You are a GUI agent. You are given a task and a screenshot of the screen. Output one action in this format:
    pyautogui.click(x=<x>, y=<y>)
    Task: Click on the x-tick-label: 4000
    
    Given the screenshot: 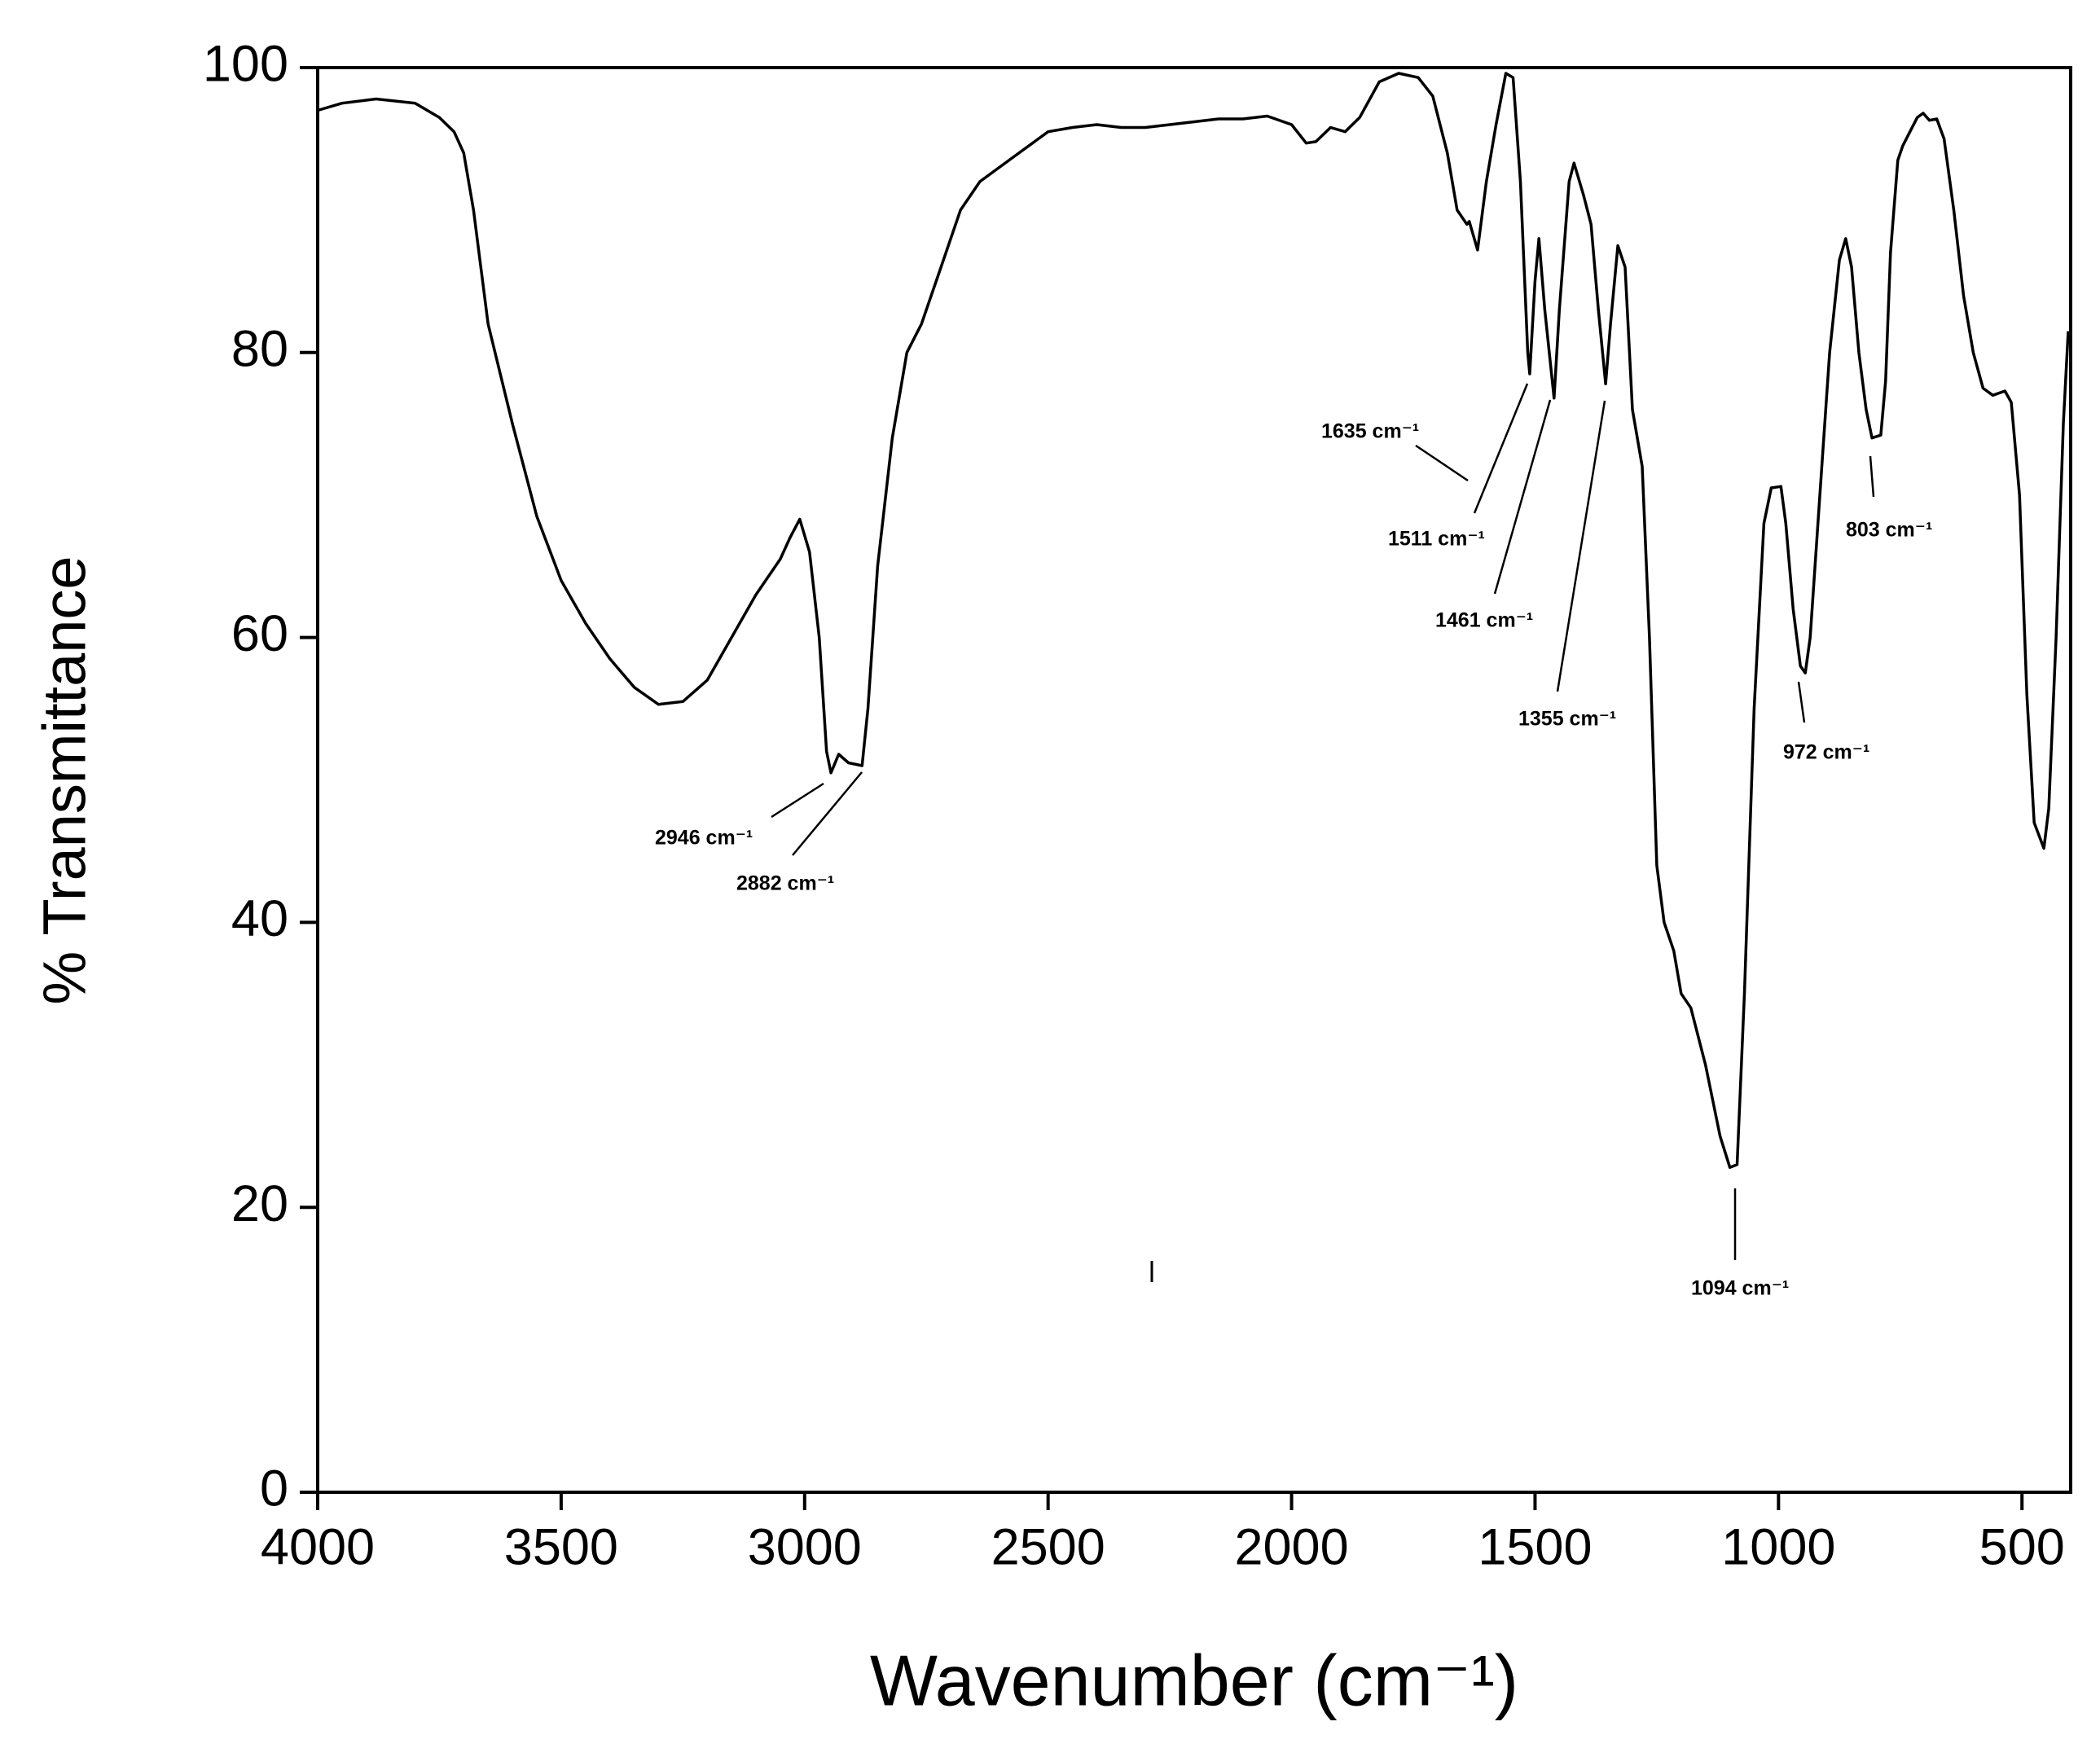 What is the action you would take?
    pyautogui.click(x=318, y=1548)
    